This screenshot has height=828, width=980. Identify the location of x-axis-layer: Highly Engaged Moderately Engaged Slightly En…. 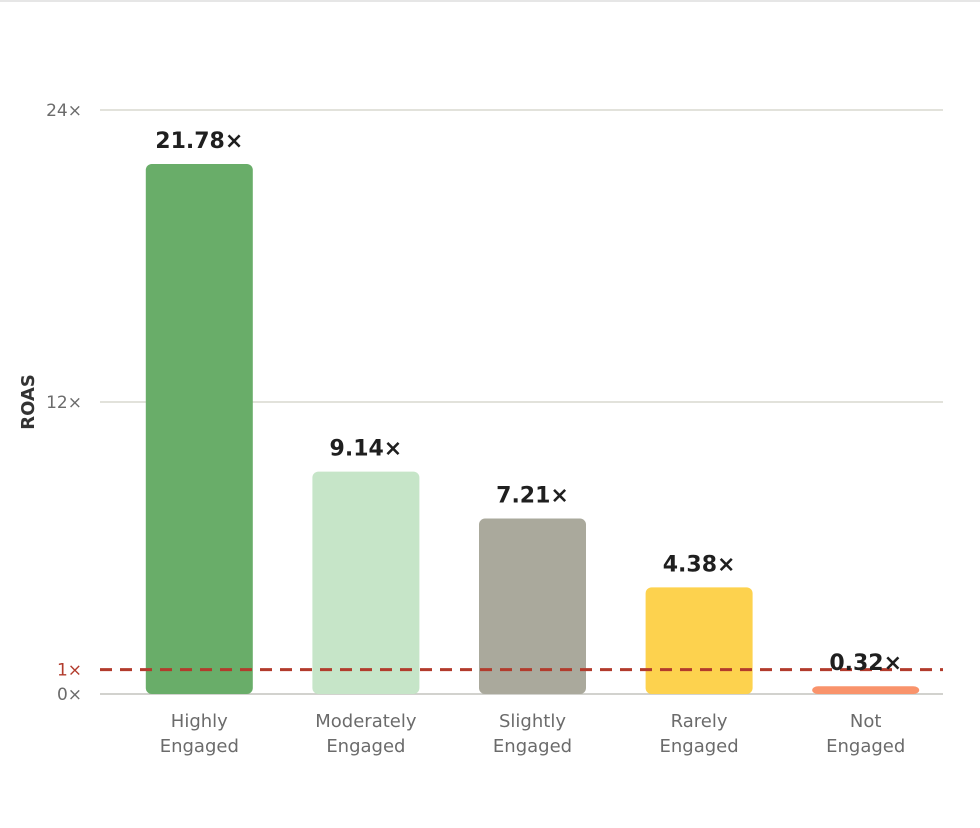
(533, 734).